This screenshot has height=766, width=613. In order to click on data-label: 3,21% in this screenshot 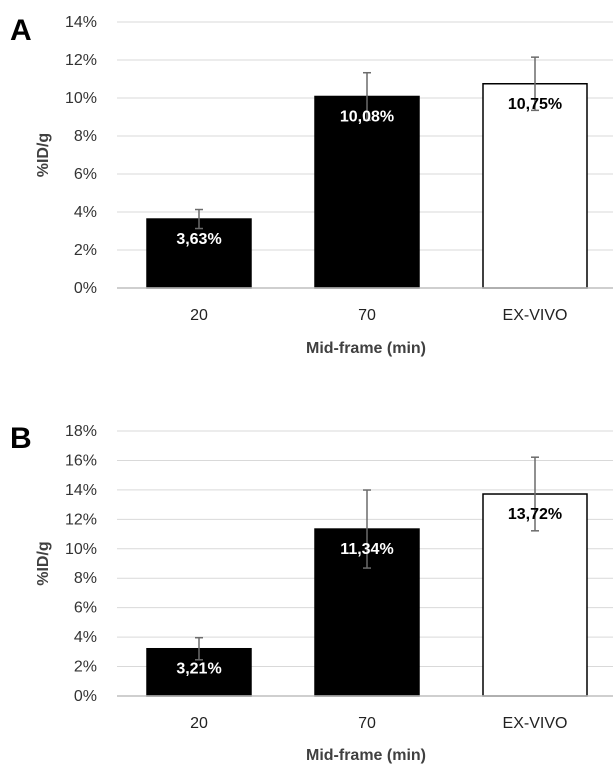, I will do `click(198, 669)`.